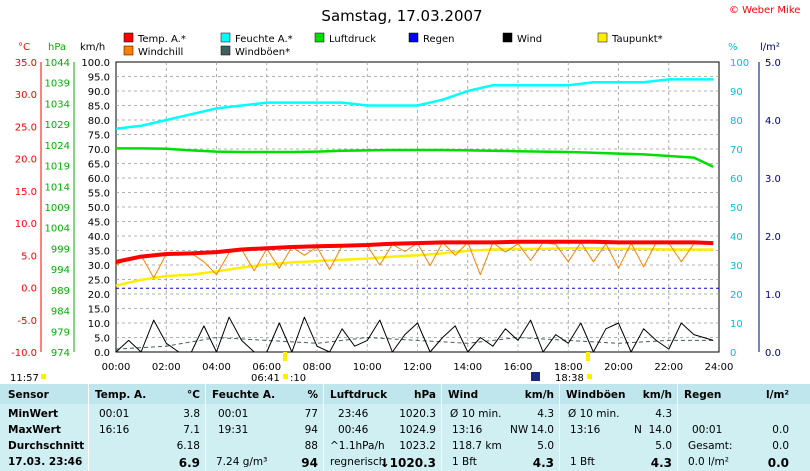 The image size is (810, 471). Describe the element at coordinates (736, 92) in the screenshot. I see `pct-tick-label: 90` at that location.